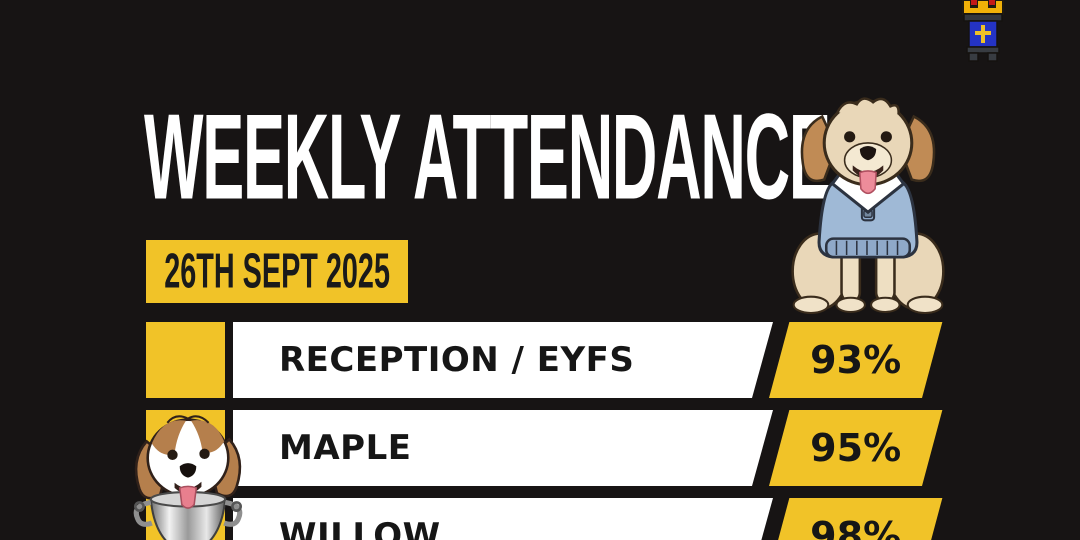 Image resolution: width=1080 pixels, height=540 pixels. I want to click on dog-mascot-illustration, so click(868, 202).